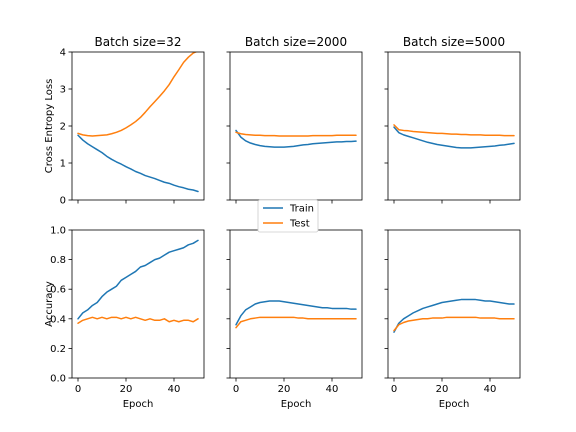 The width and height of the screenshot is (576, 432). Describe the element at coordinates (299, 224) in the screenshot. I see `legend-label-test: Test` at that location.